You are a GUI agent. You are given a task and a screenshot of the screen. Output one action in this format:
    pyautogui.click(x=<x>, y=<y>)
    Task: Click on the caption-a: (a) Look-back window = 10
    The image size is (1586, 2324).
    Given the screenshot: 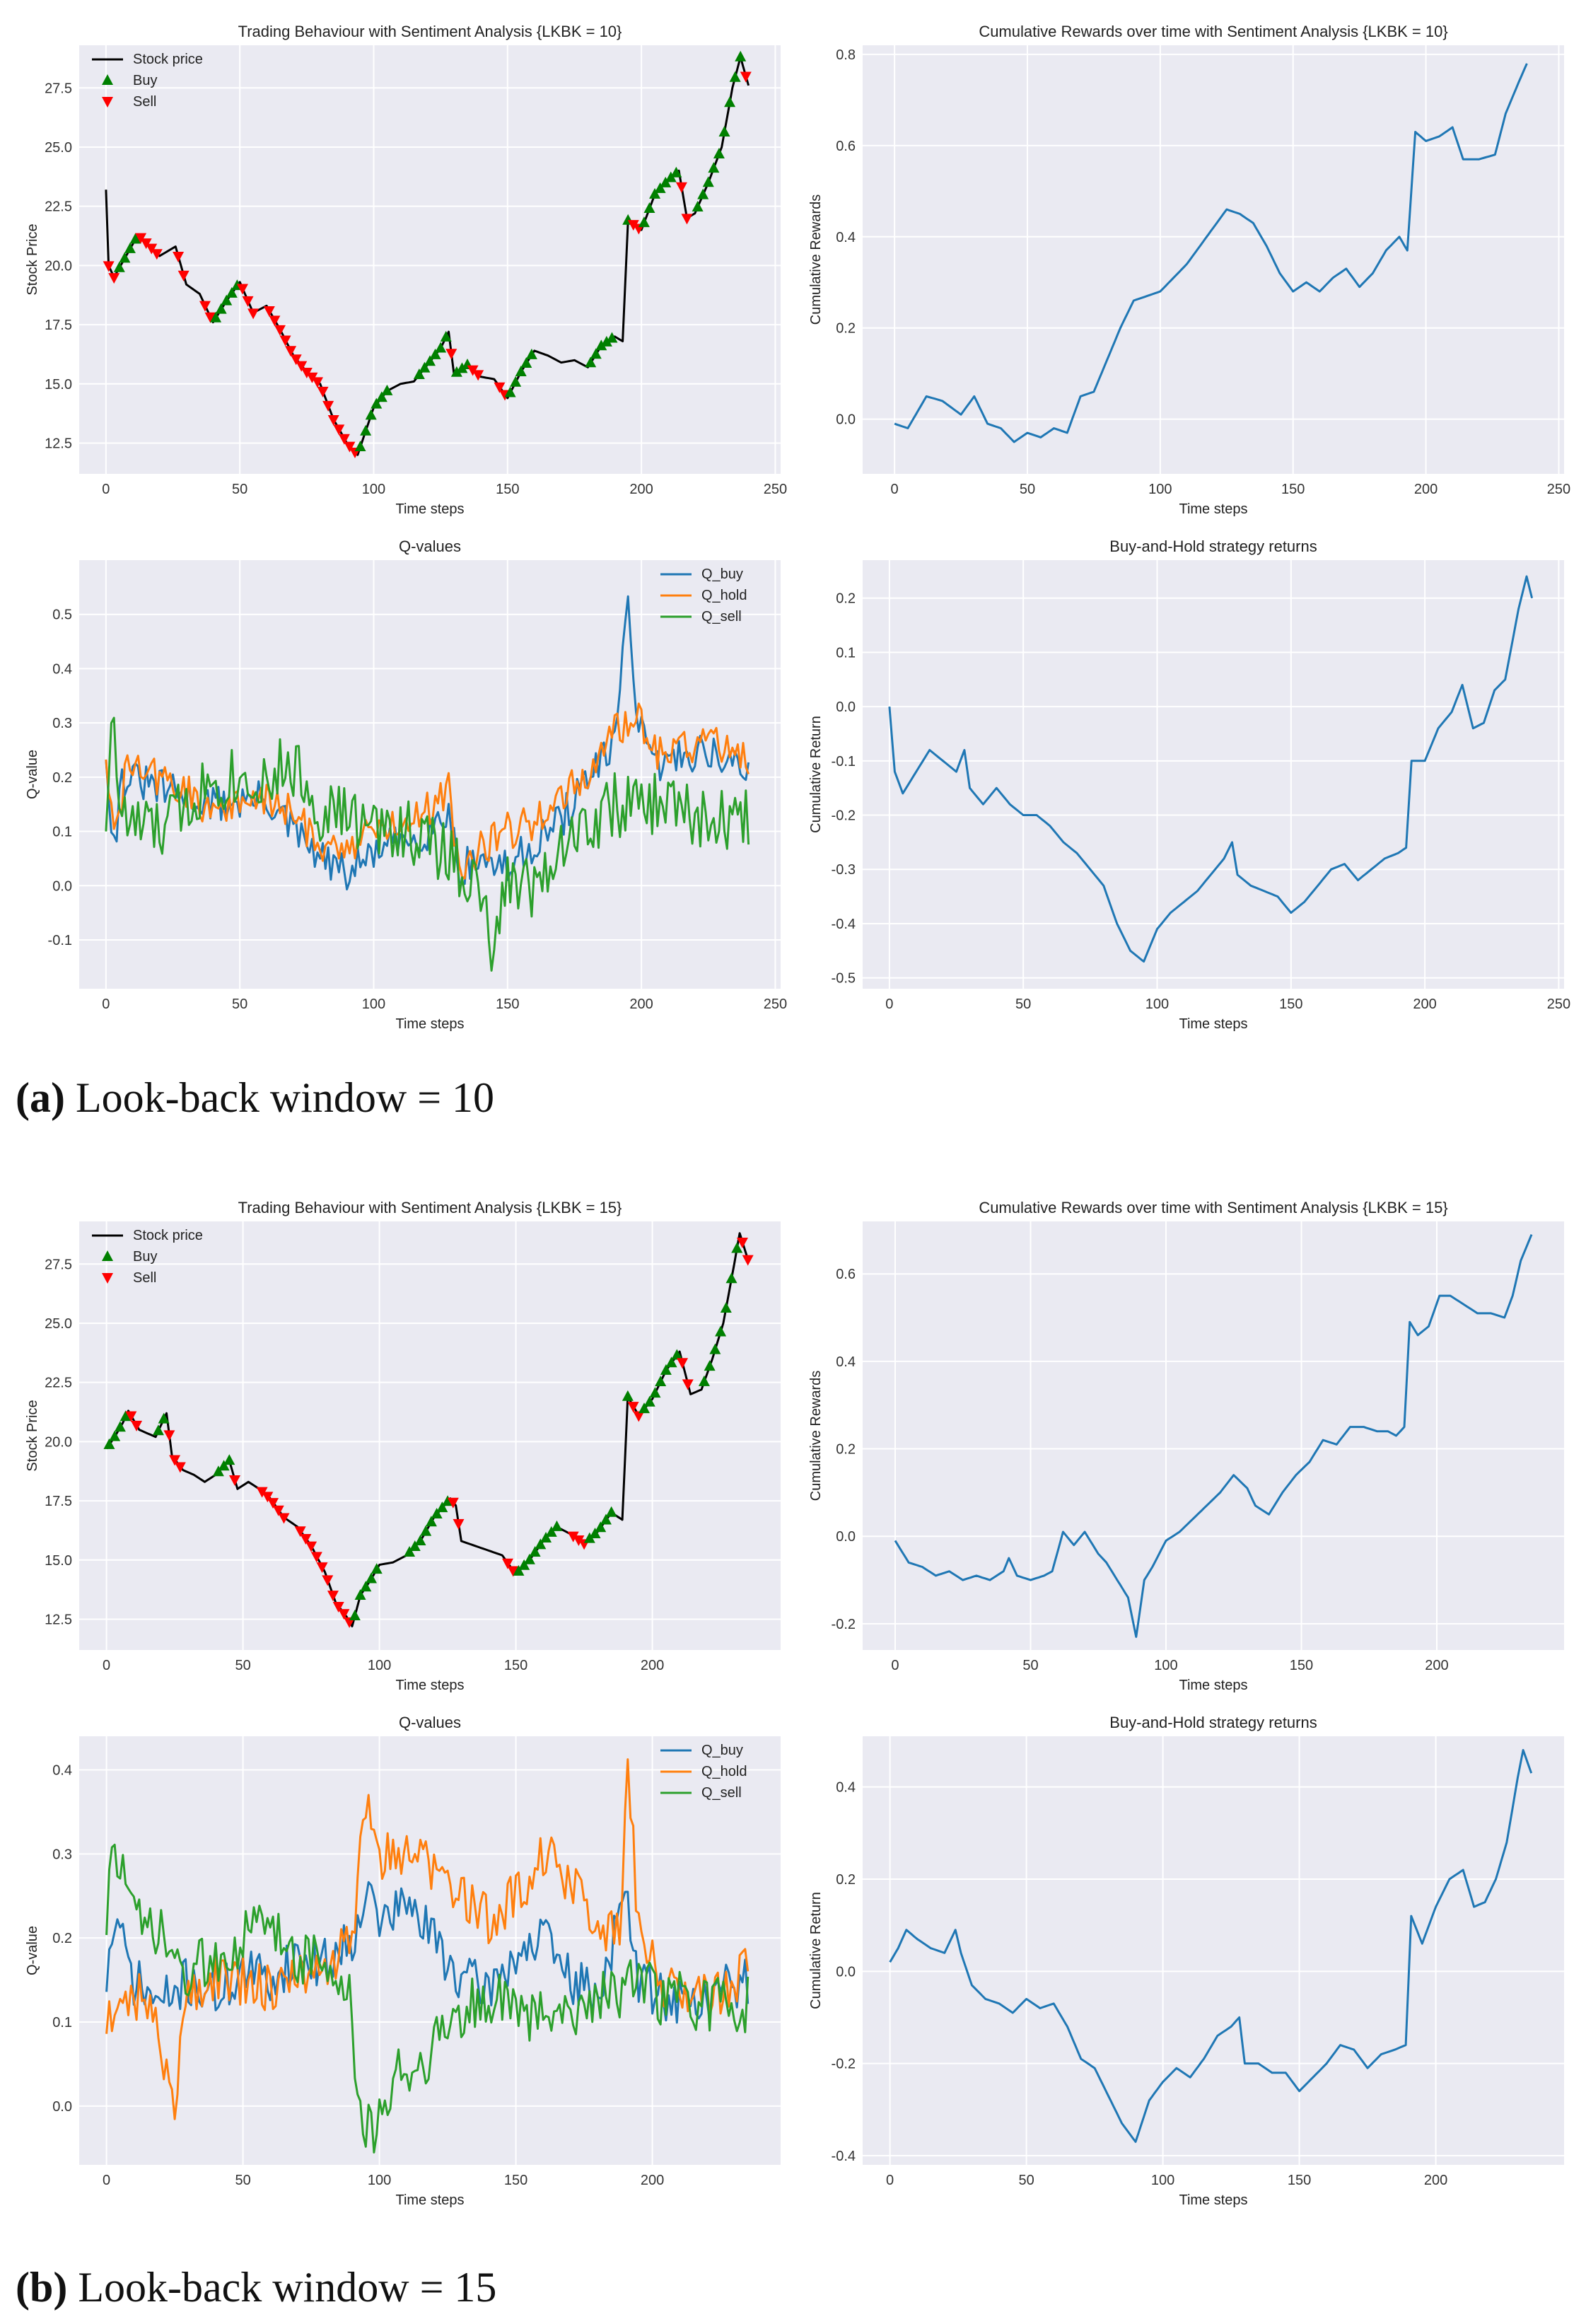 What is the action you would take?
    pyautogui.click(x=255, y=1098)
    